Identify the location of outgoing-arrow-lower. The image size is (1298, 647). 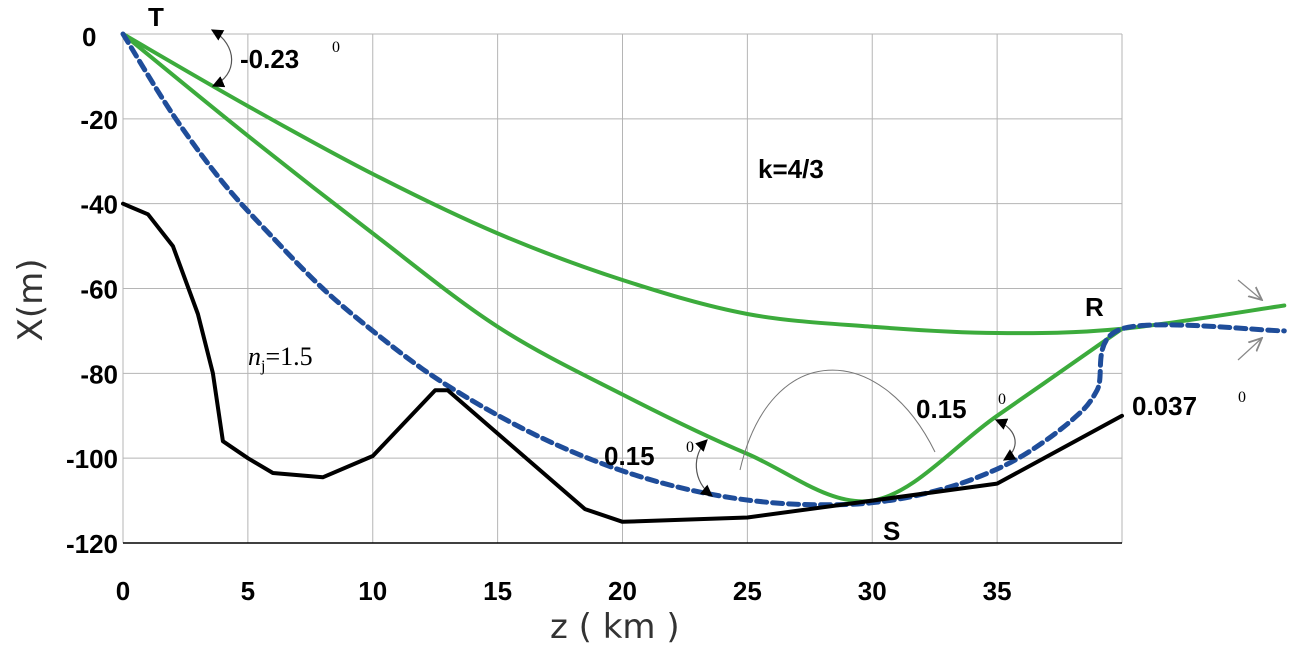
(1249, 349).